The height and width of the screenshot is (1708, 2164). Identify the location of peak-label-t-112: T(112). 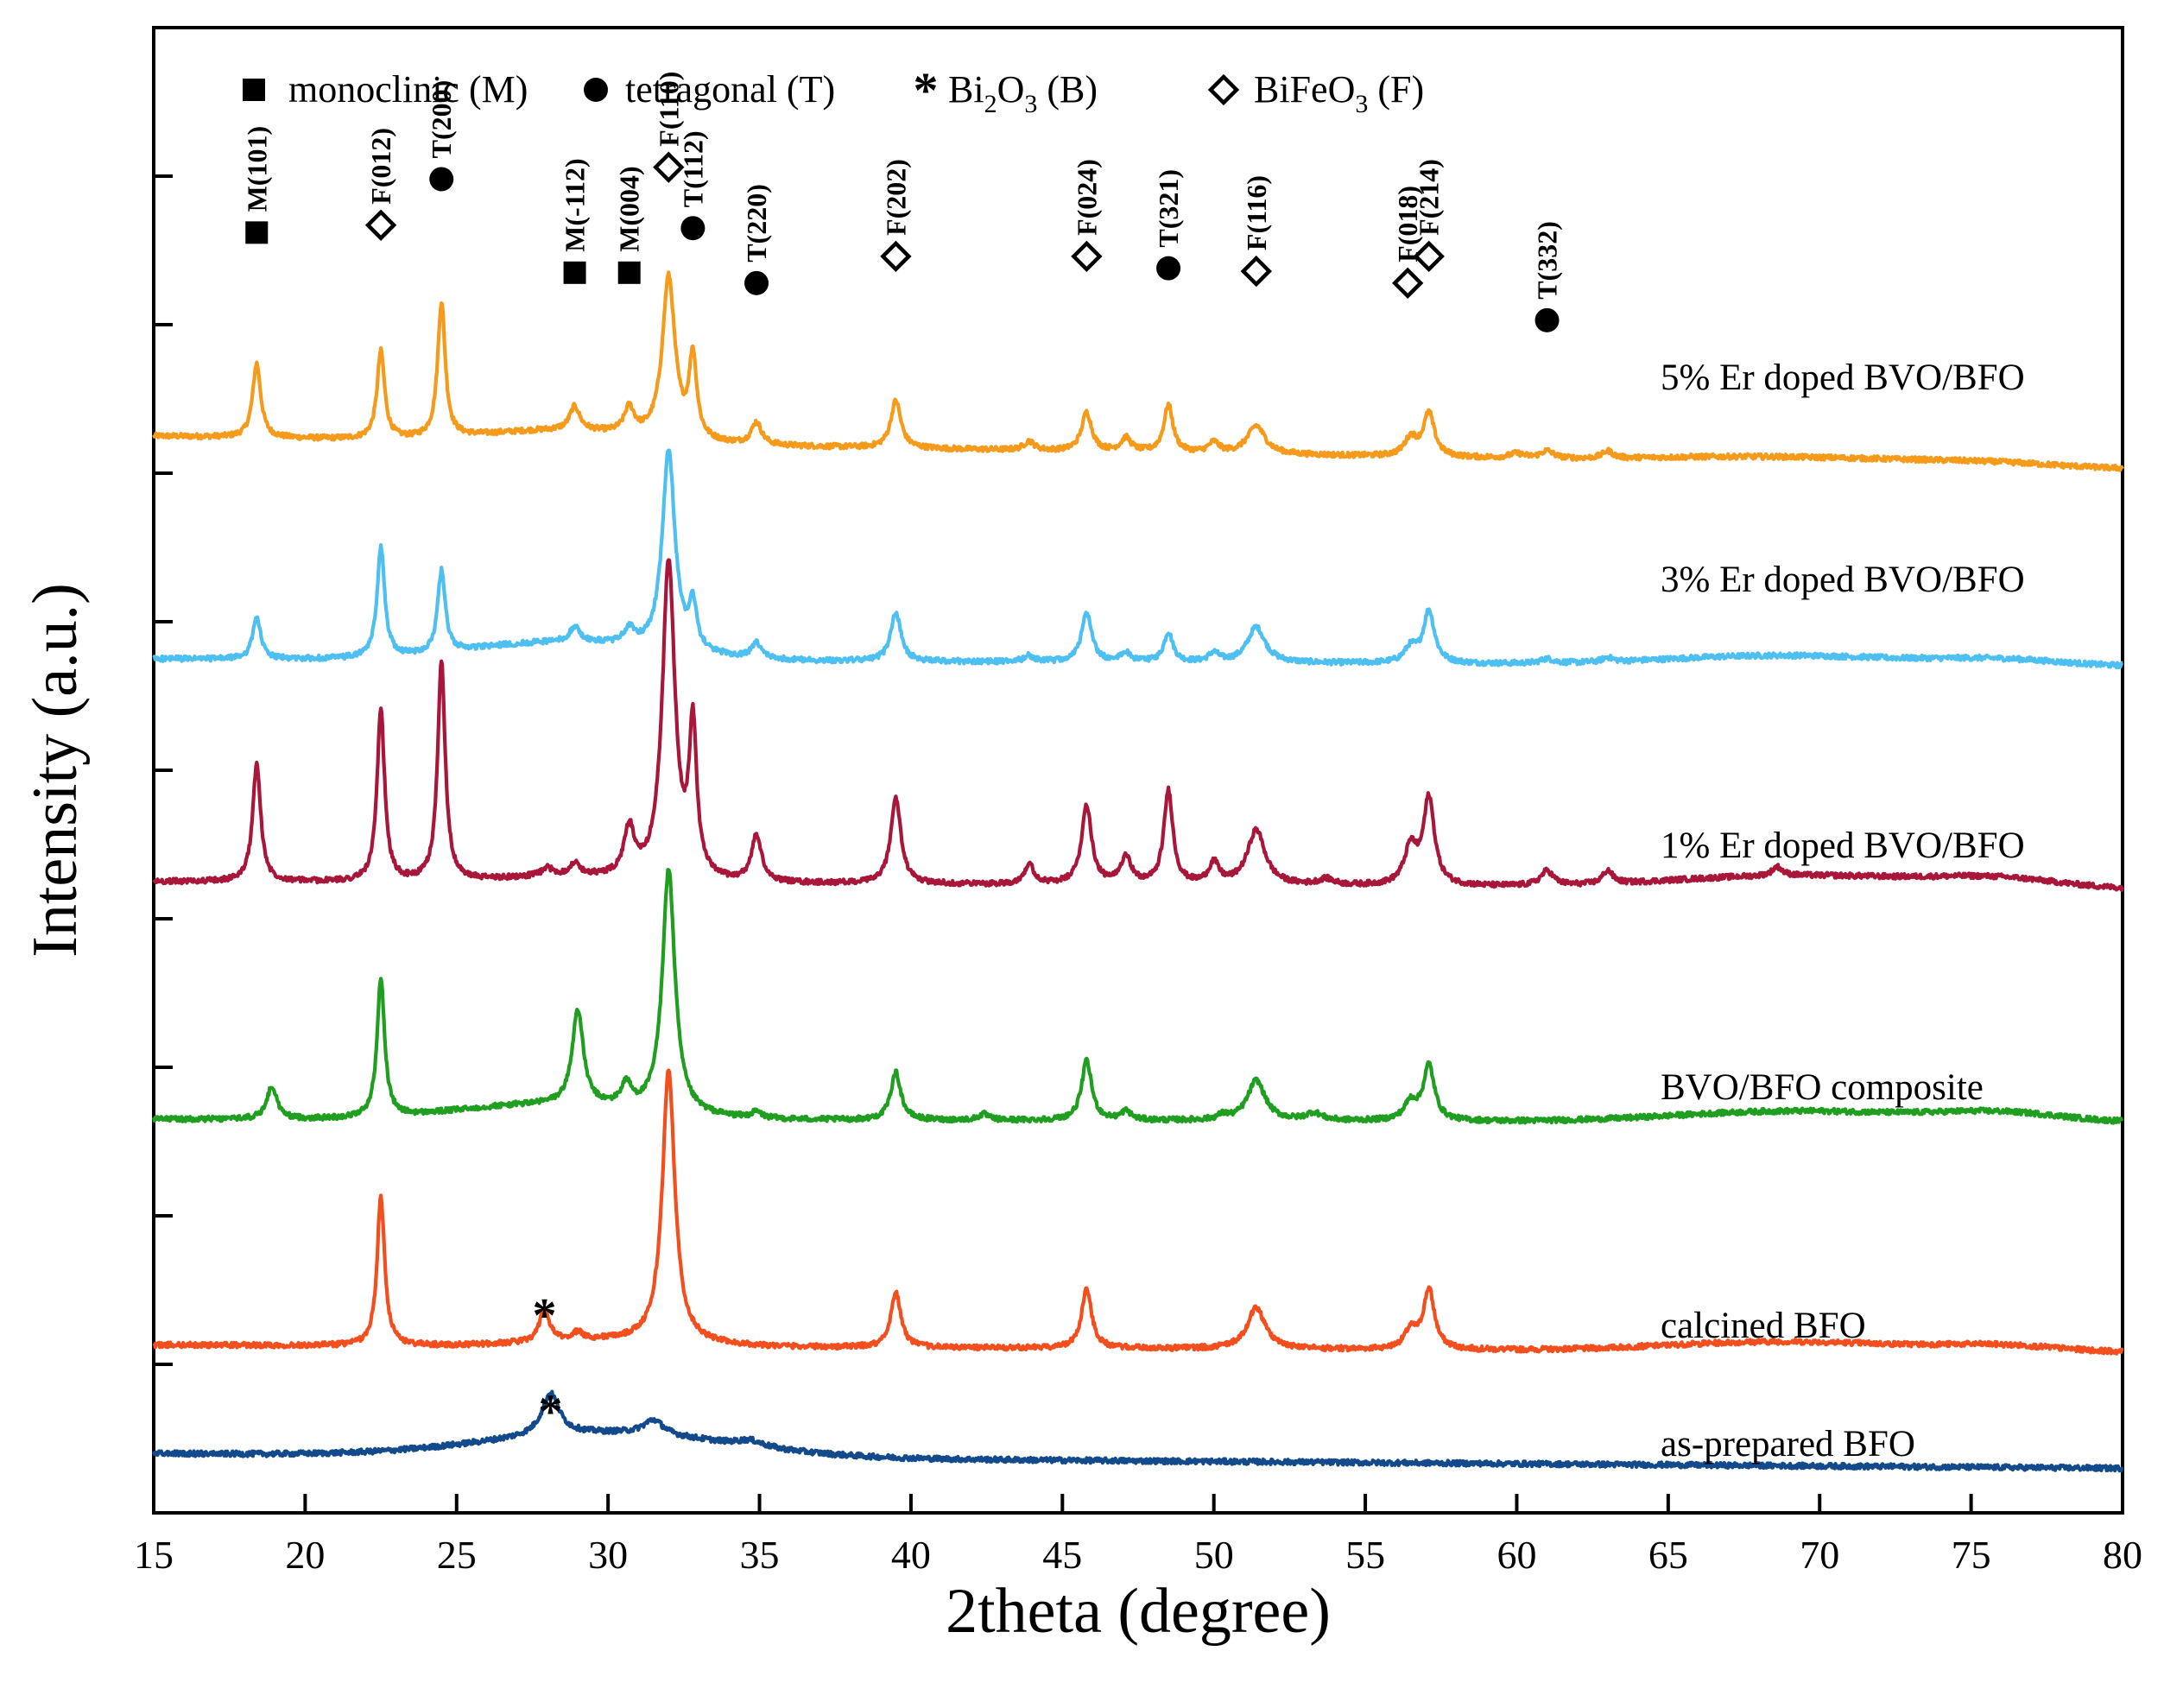
(692, 185).